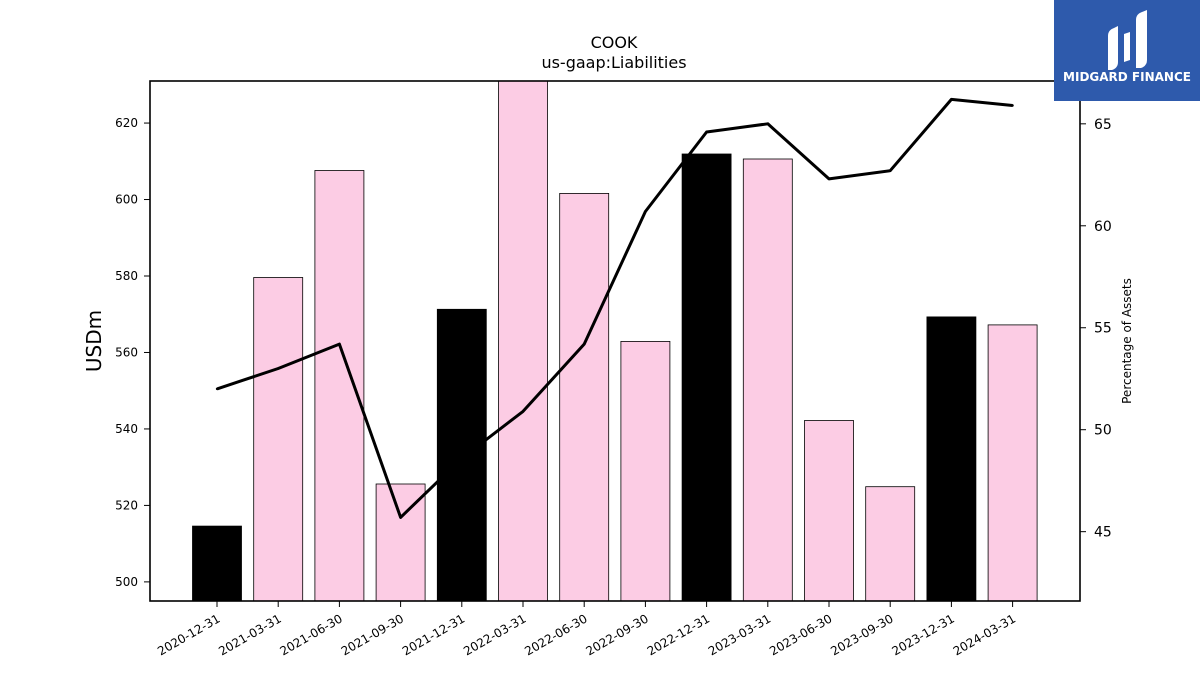  What do you see at coordinates (126, 123) in the screenshot?
I see `y-tick-label-left-620: 620` at bounding box center [126, 123].